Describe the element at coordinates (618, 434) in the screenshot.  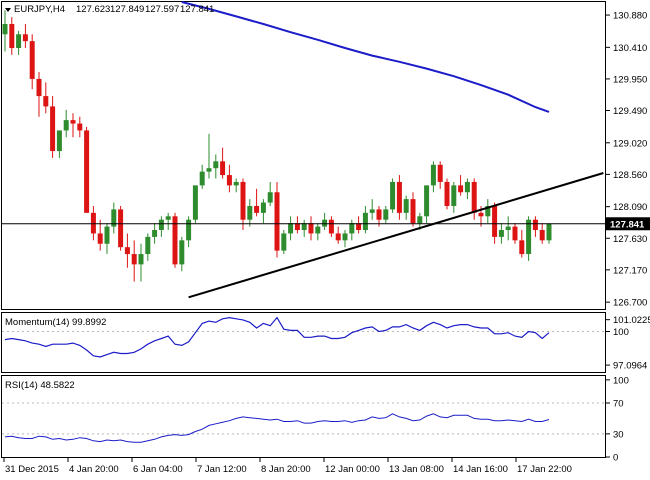
I see `rsi-tick-label: 30` at that location.